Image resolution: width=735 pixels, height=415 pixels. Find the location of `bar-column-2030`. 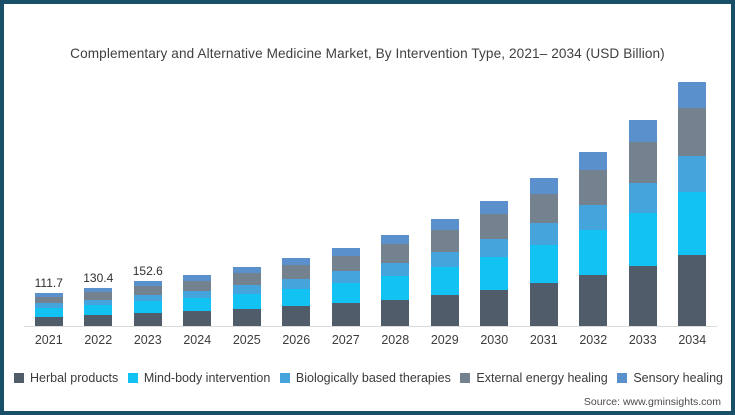

bar-column-2030 is located at coordinates (495, 200).